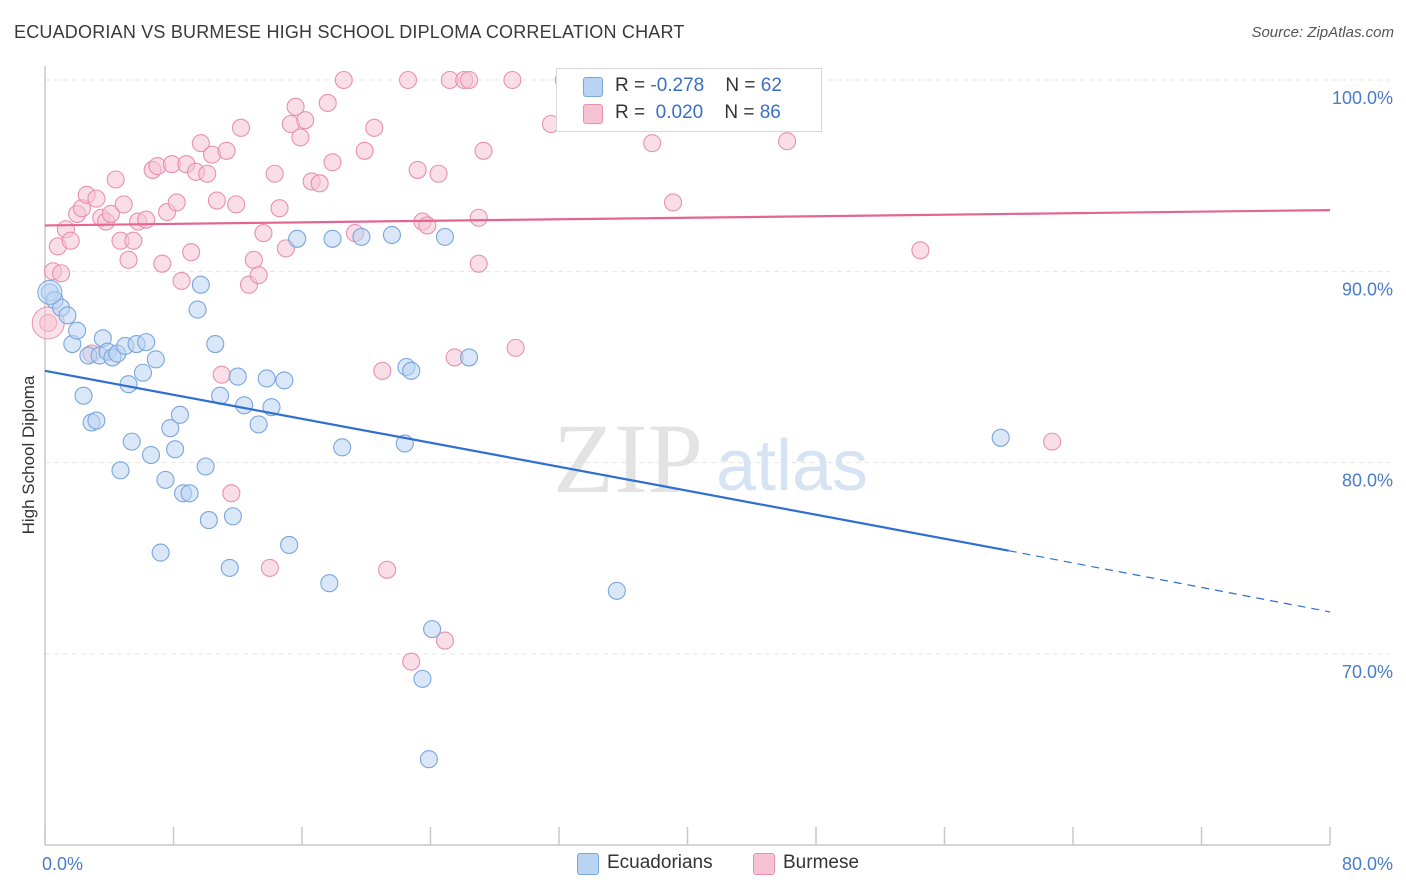 The image size is (1406, 892). I want to click on x-tick-label: 0.0%, so click(62, 864).